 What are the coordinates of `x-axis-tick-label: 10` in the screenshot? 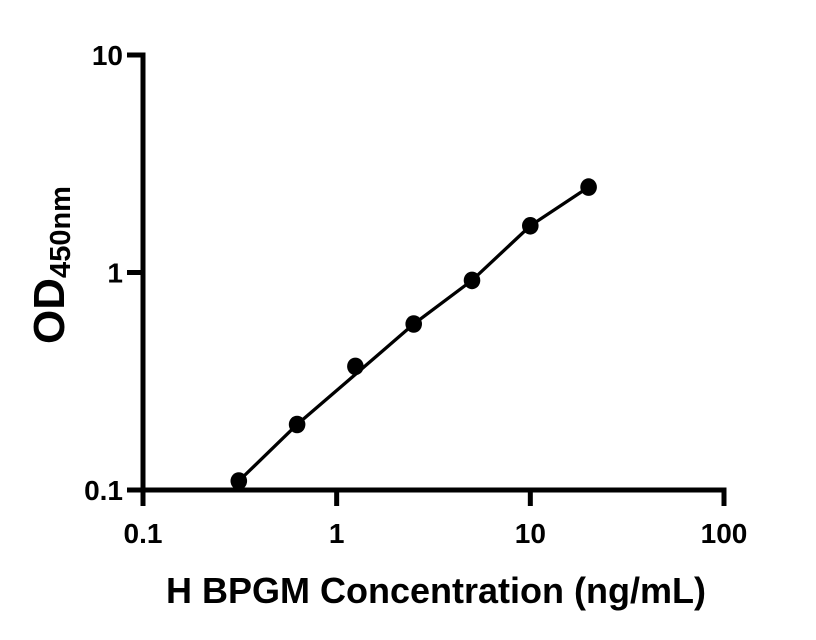 It's located at (530, 533).